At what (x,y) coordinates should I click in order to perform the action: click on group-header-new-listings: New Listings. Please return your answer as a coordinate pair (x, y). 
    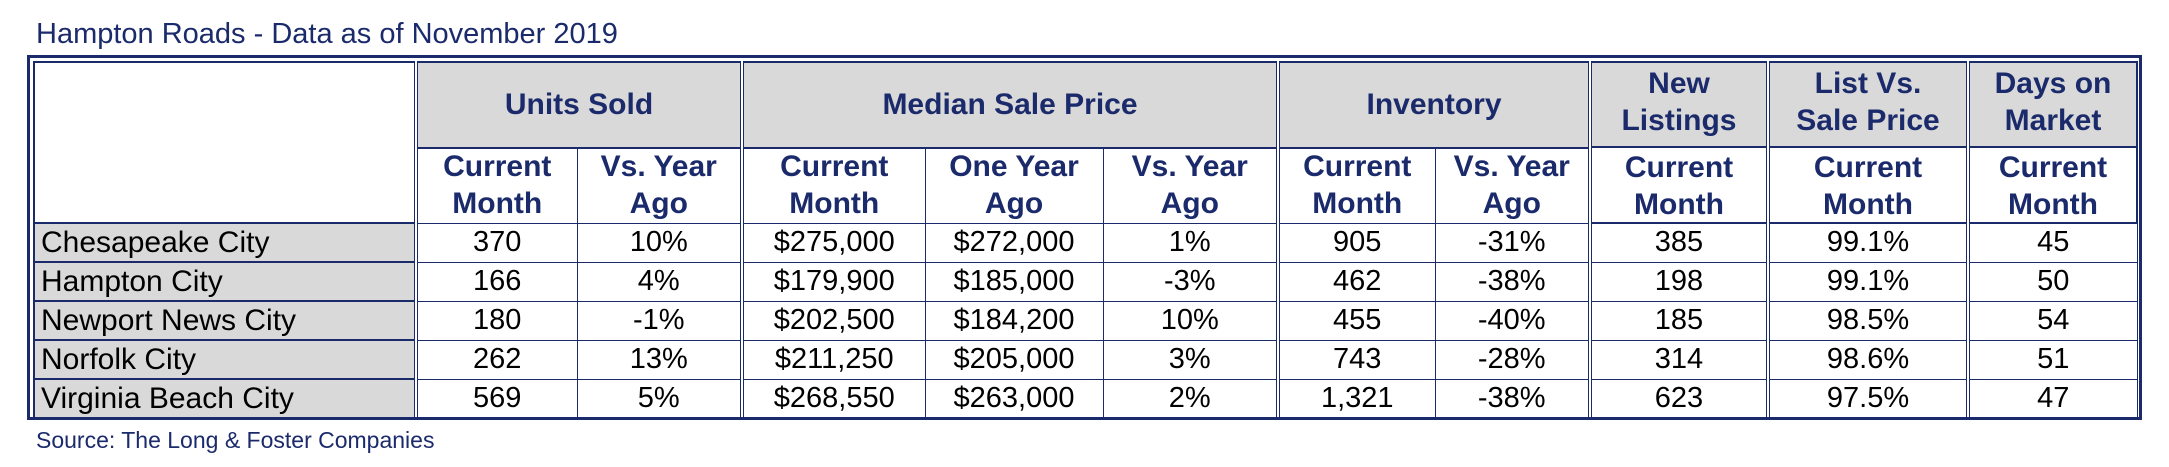
    Looking at the image, I should click on (1680, 106).